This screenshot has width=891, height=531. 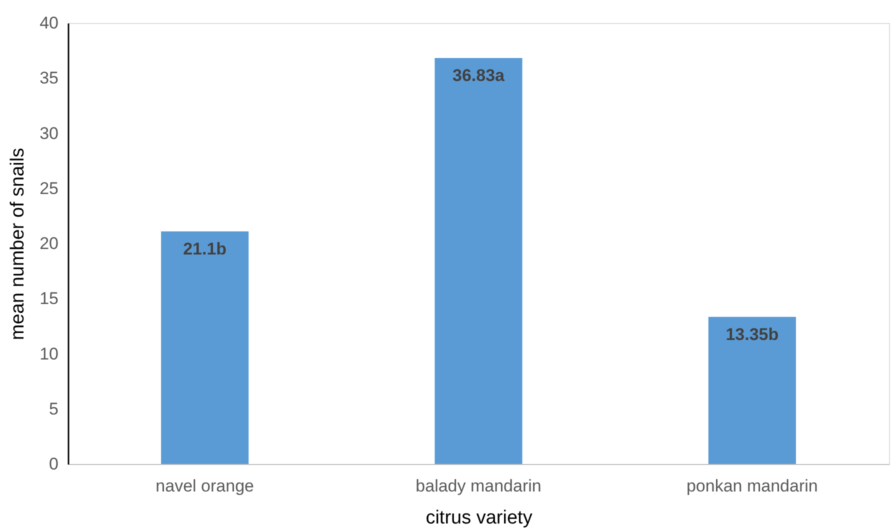 I want to click on y-axis-title: mean number of snails, so click(x=18, y=244).